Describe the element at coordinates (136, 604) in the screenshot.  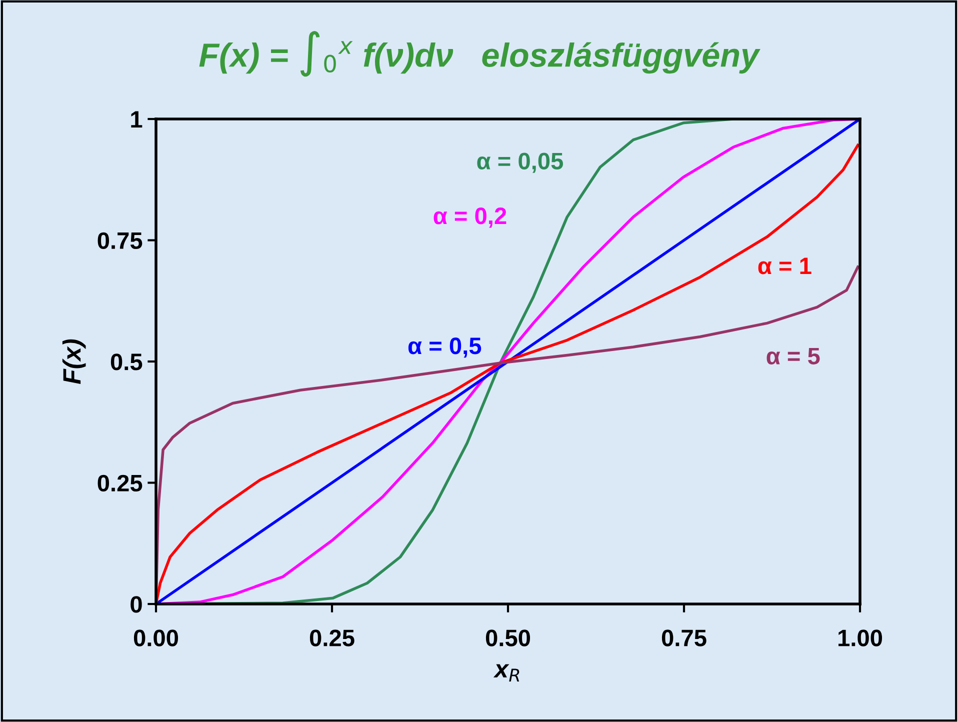
I see `y-tick-label: 0` at that location.